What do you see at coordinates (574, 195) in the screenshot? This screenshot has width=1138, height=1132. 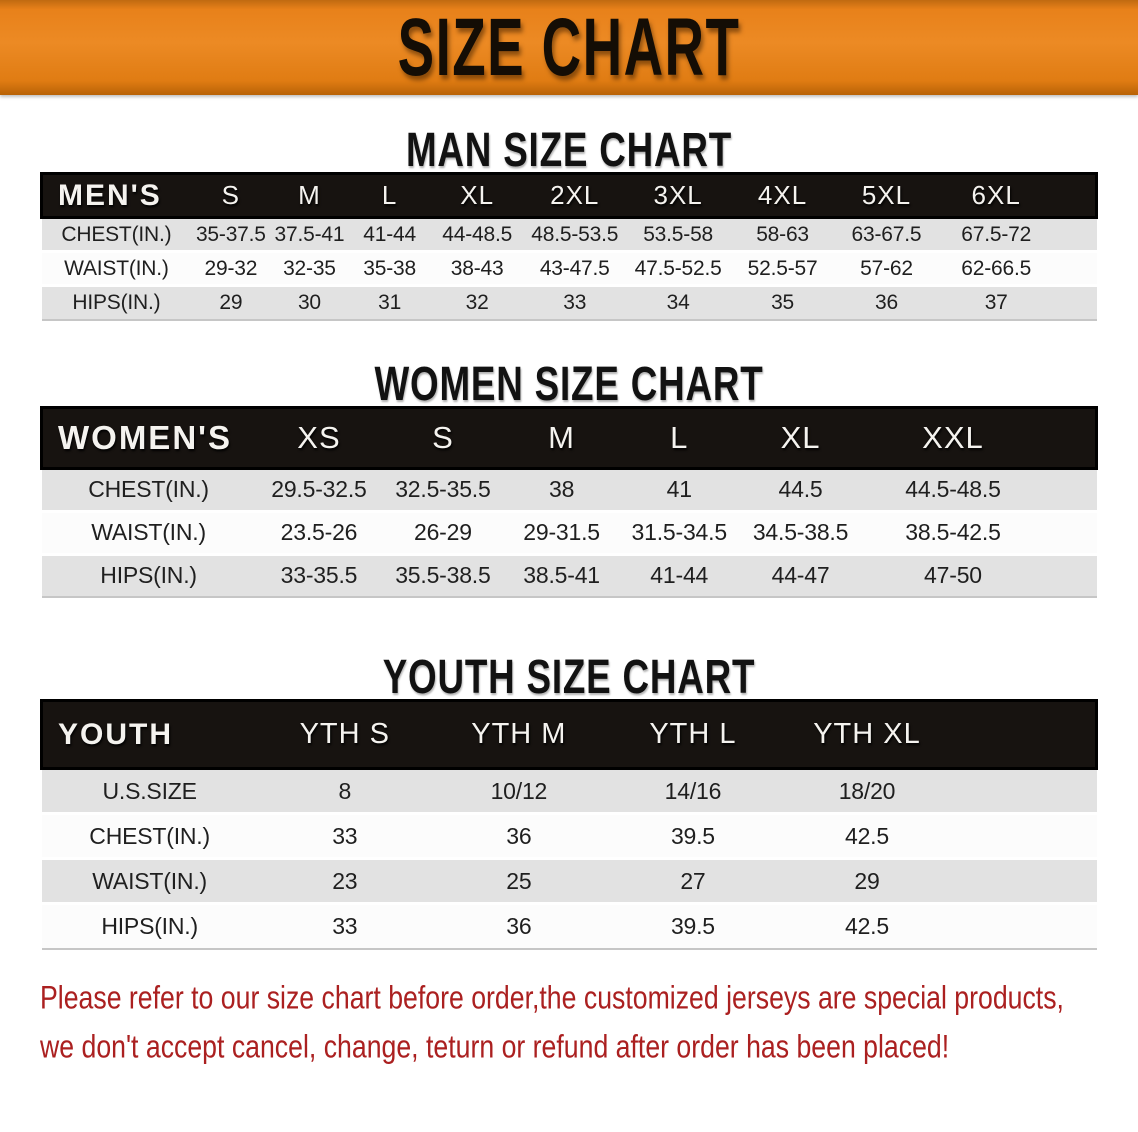 I see `size-column-header: 2XL` at bounding box center [574, 195].